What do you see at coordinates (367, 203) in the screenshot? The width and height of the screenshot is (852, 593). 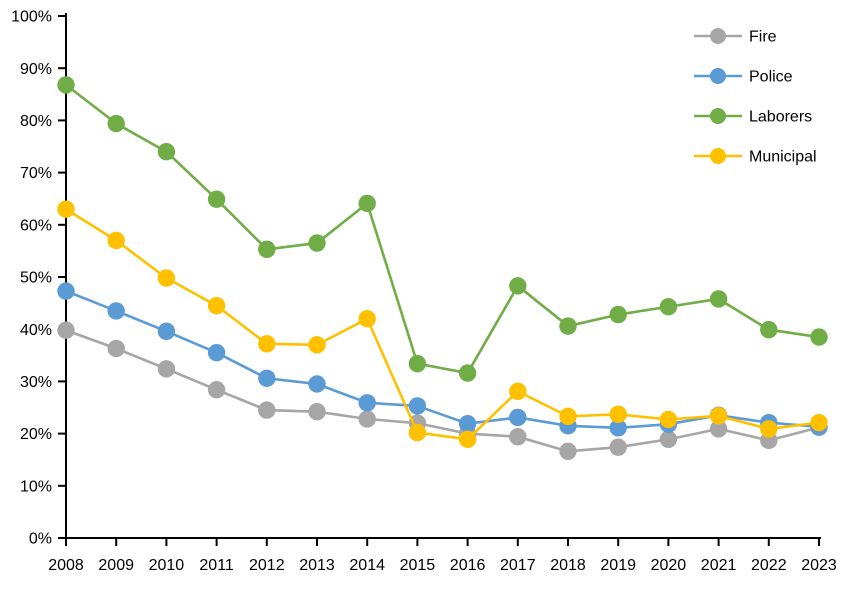 I see `data-point-laborers-2014` at bounding box center [367, 203].